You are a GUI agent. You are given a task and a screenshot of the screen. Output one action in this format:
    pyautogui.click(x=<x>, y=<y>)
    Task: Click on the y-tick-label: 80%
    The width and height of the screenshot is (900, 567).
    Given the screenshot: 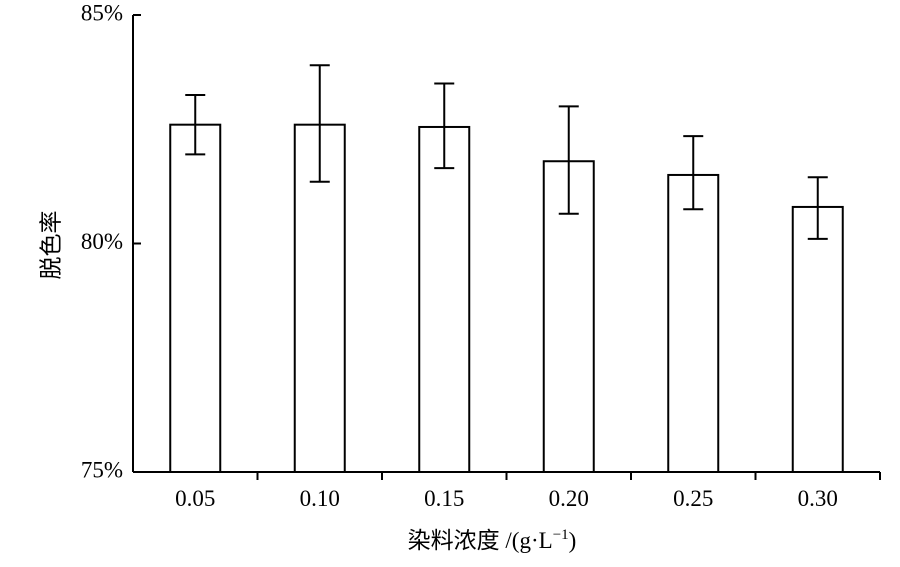 What is the action you would take?
    pyautogui.click(x=102, y=241)
    